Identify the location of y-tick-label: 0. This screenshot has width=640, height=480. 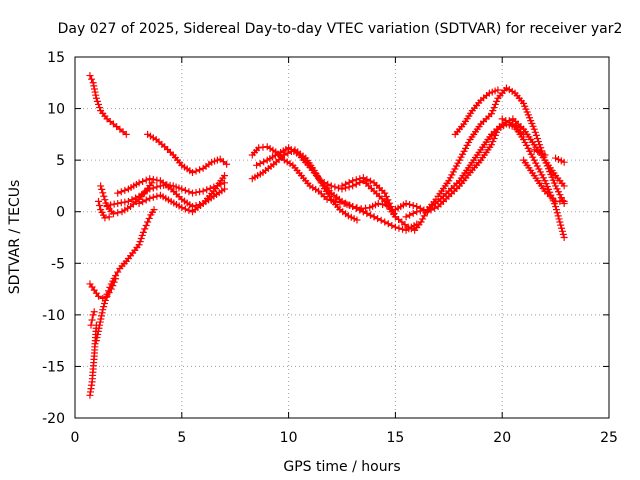
(60, 213).